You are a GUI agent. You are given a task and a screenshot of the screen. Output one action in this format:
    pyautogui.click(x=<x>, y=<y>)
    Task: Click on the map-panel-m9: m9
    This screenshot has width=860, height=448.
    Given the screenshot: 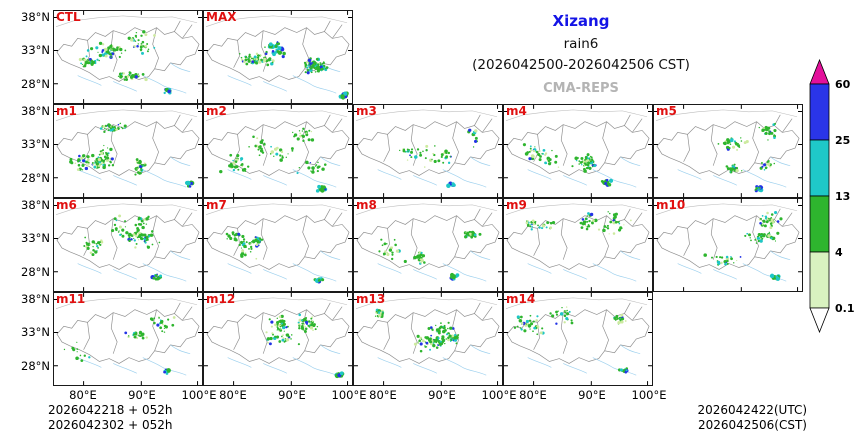 What is the action you would take?
    pyautogui.click(x=578, y=245)
    